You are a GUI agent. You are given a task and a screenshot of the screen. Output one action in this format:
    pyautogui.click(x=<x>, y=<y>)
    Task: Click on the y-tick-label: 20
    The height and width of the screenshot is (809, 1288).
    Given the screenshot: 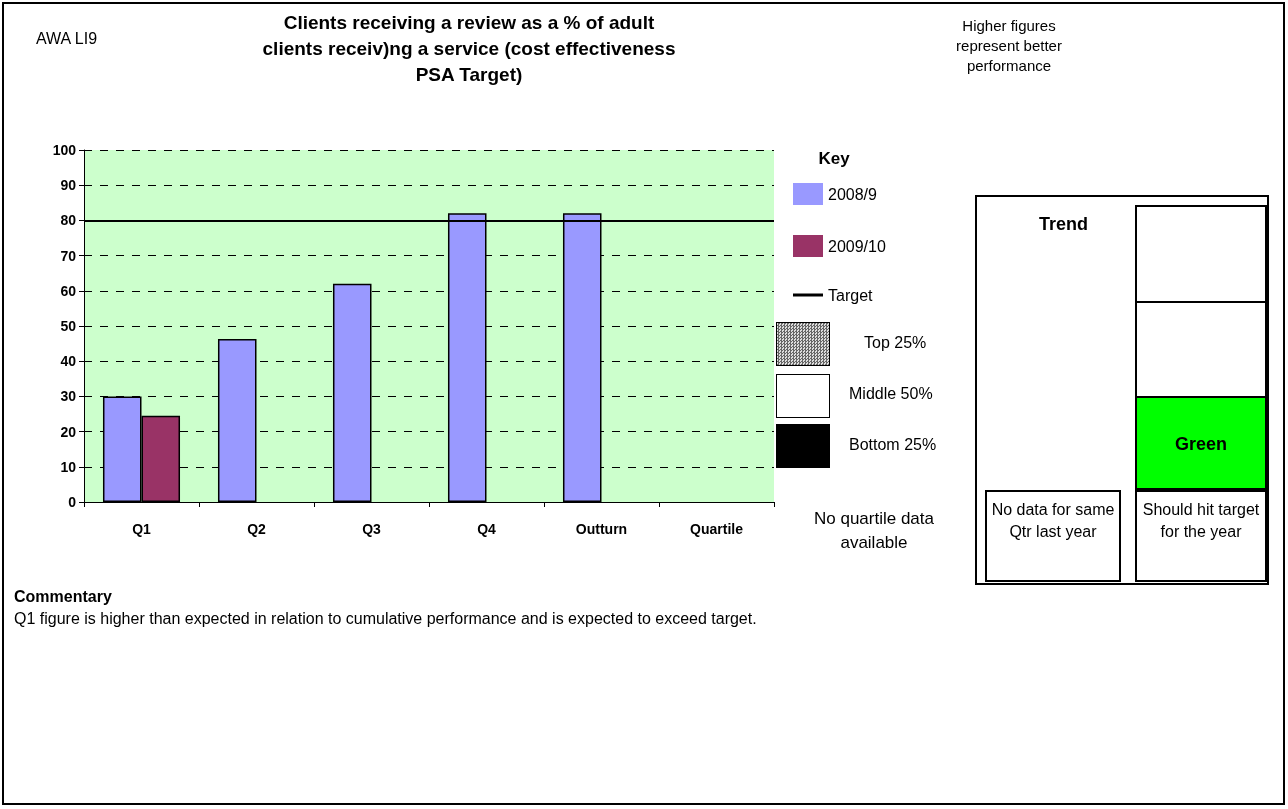 What is the action you would take?
    pyautogui.click(x=68, y=431)
    